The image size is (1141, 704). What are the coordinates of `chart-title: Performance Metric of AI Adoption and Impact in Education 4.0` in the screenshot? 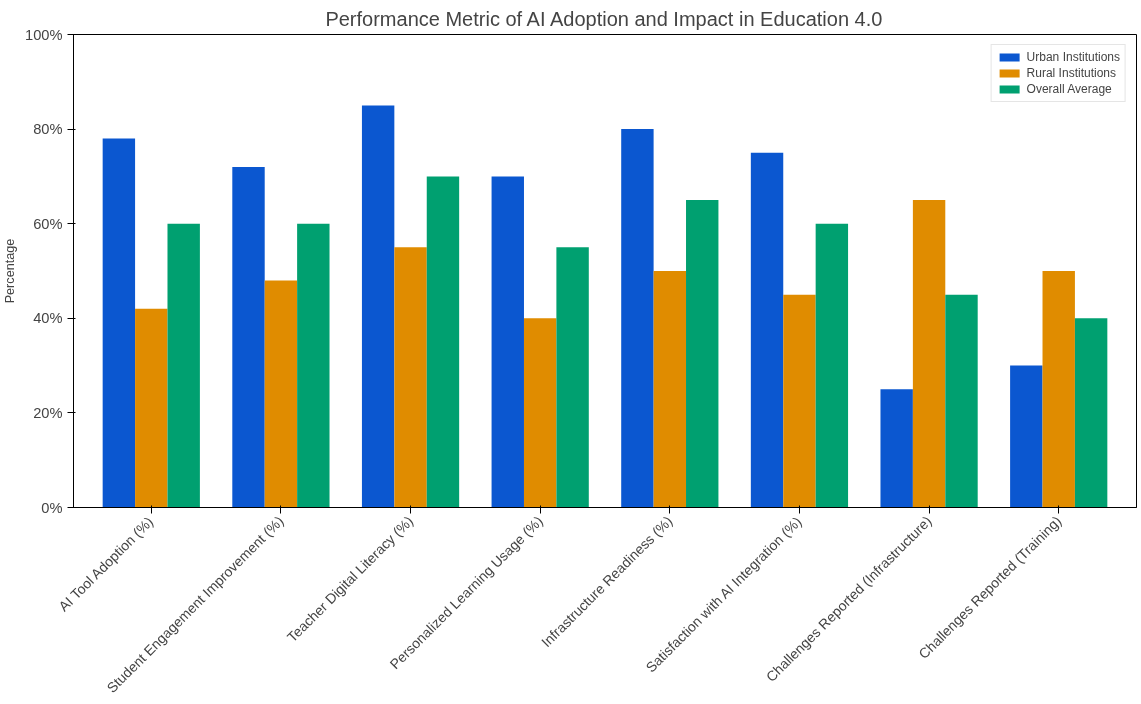 It's located at (604, 18).